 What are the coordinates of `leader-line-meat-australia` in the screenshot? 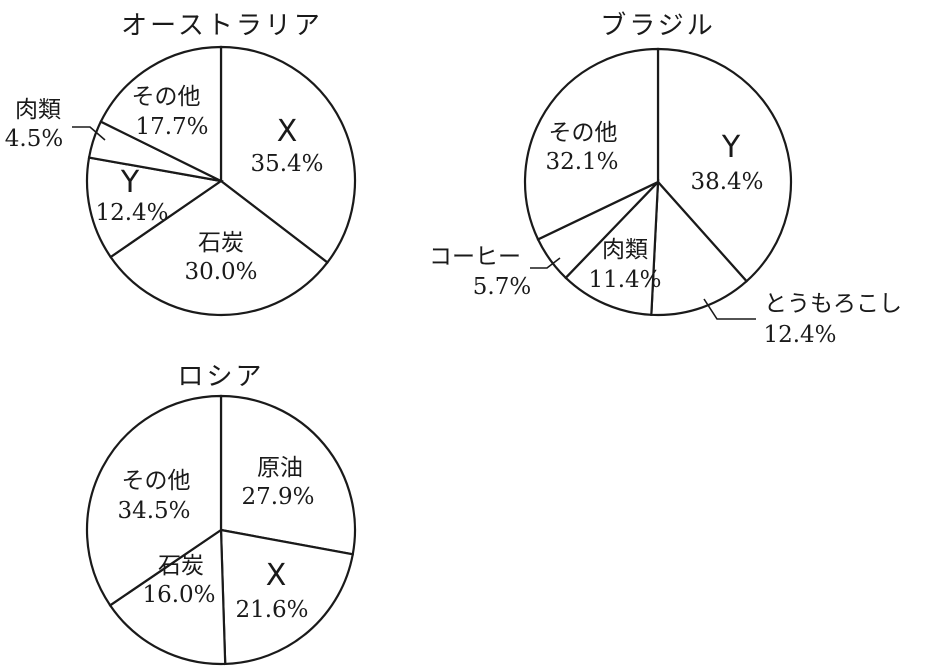 It's located at (89, 133).